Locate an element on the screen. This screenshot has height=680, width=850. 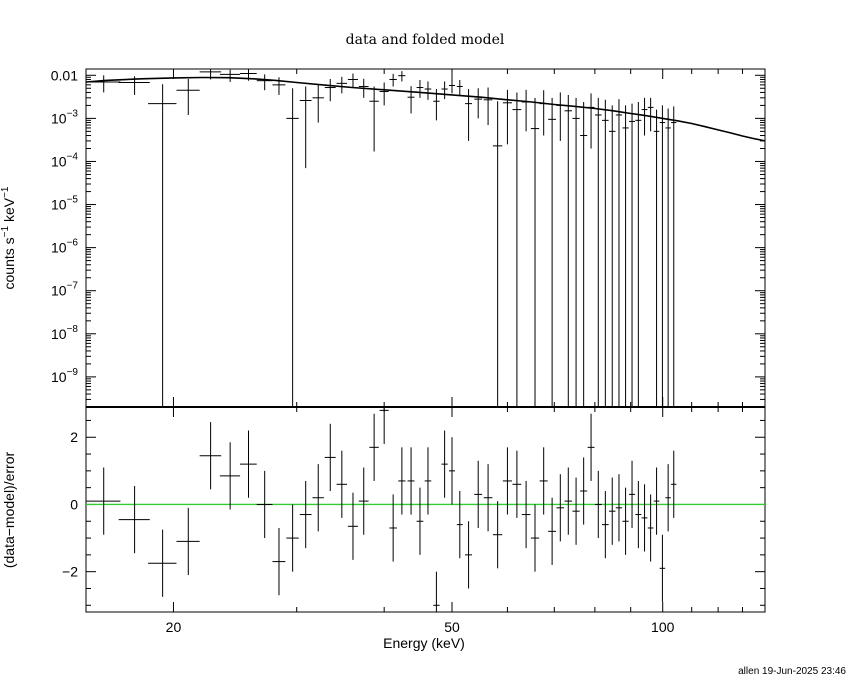
x-axis-label: Energy (keV) is located at coordinates (424, 643).